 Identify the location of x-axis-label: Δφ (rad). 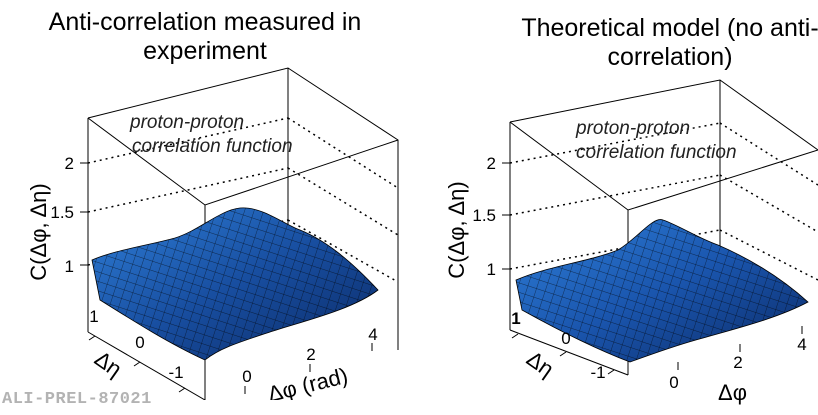
(307, 381).